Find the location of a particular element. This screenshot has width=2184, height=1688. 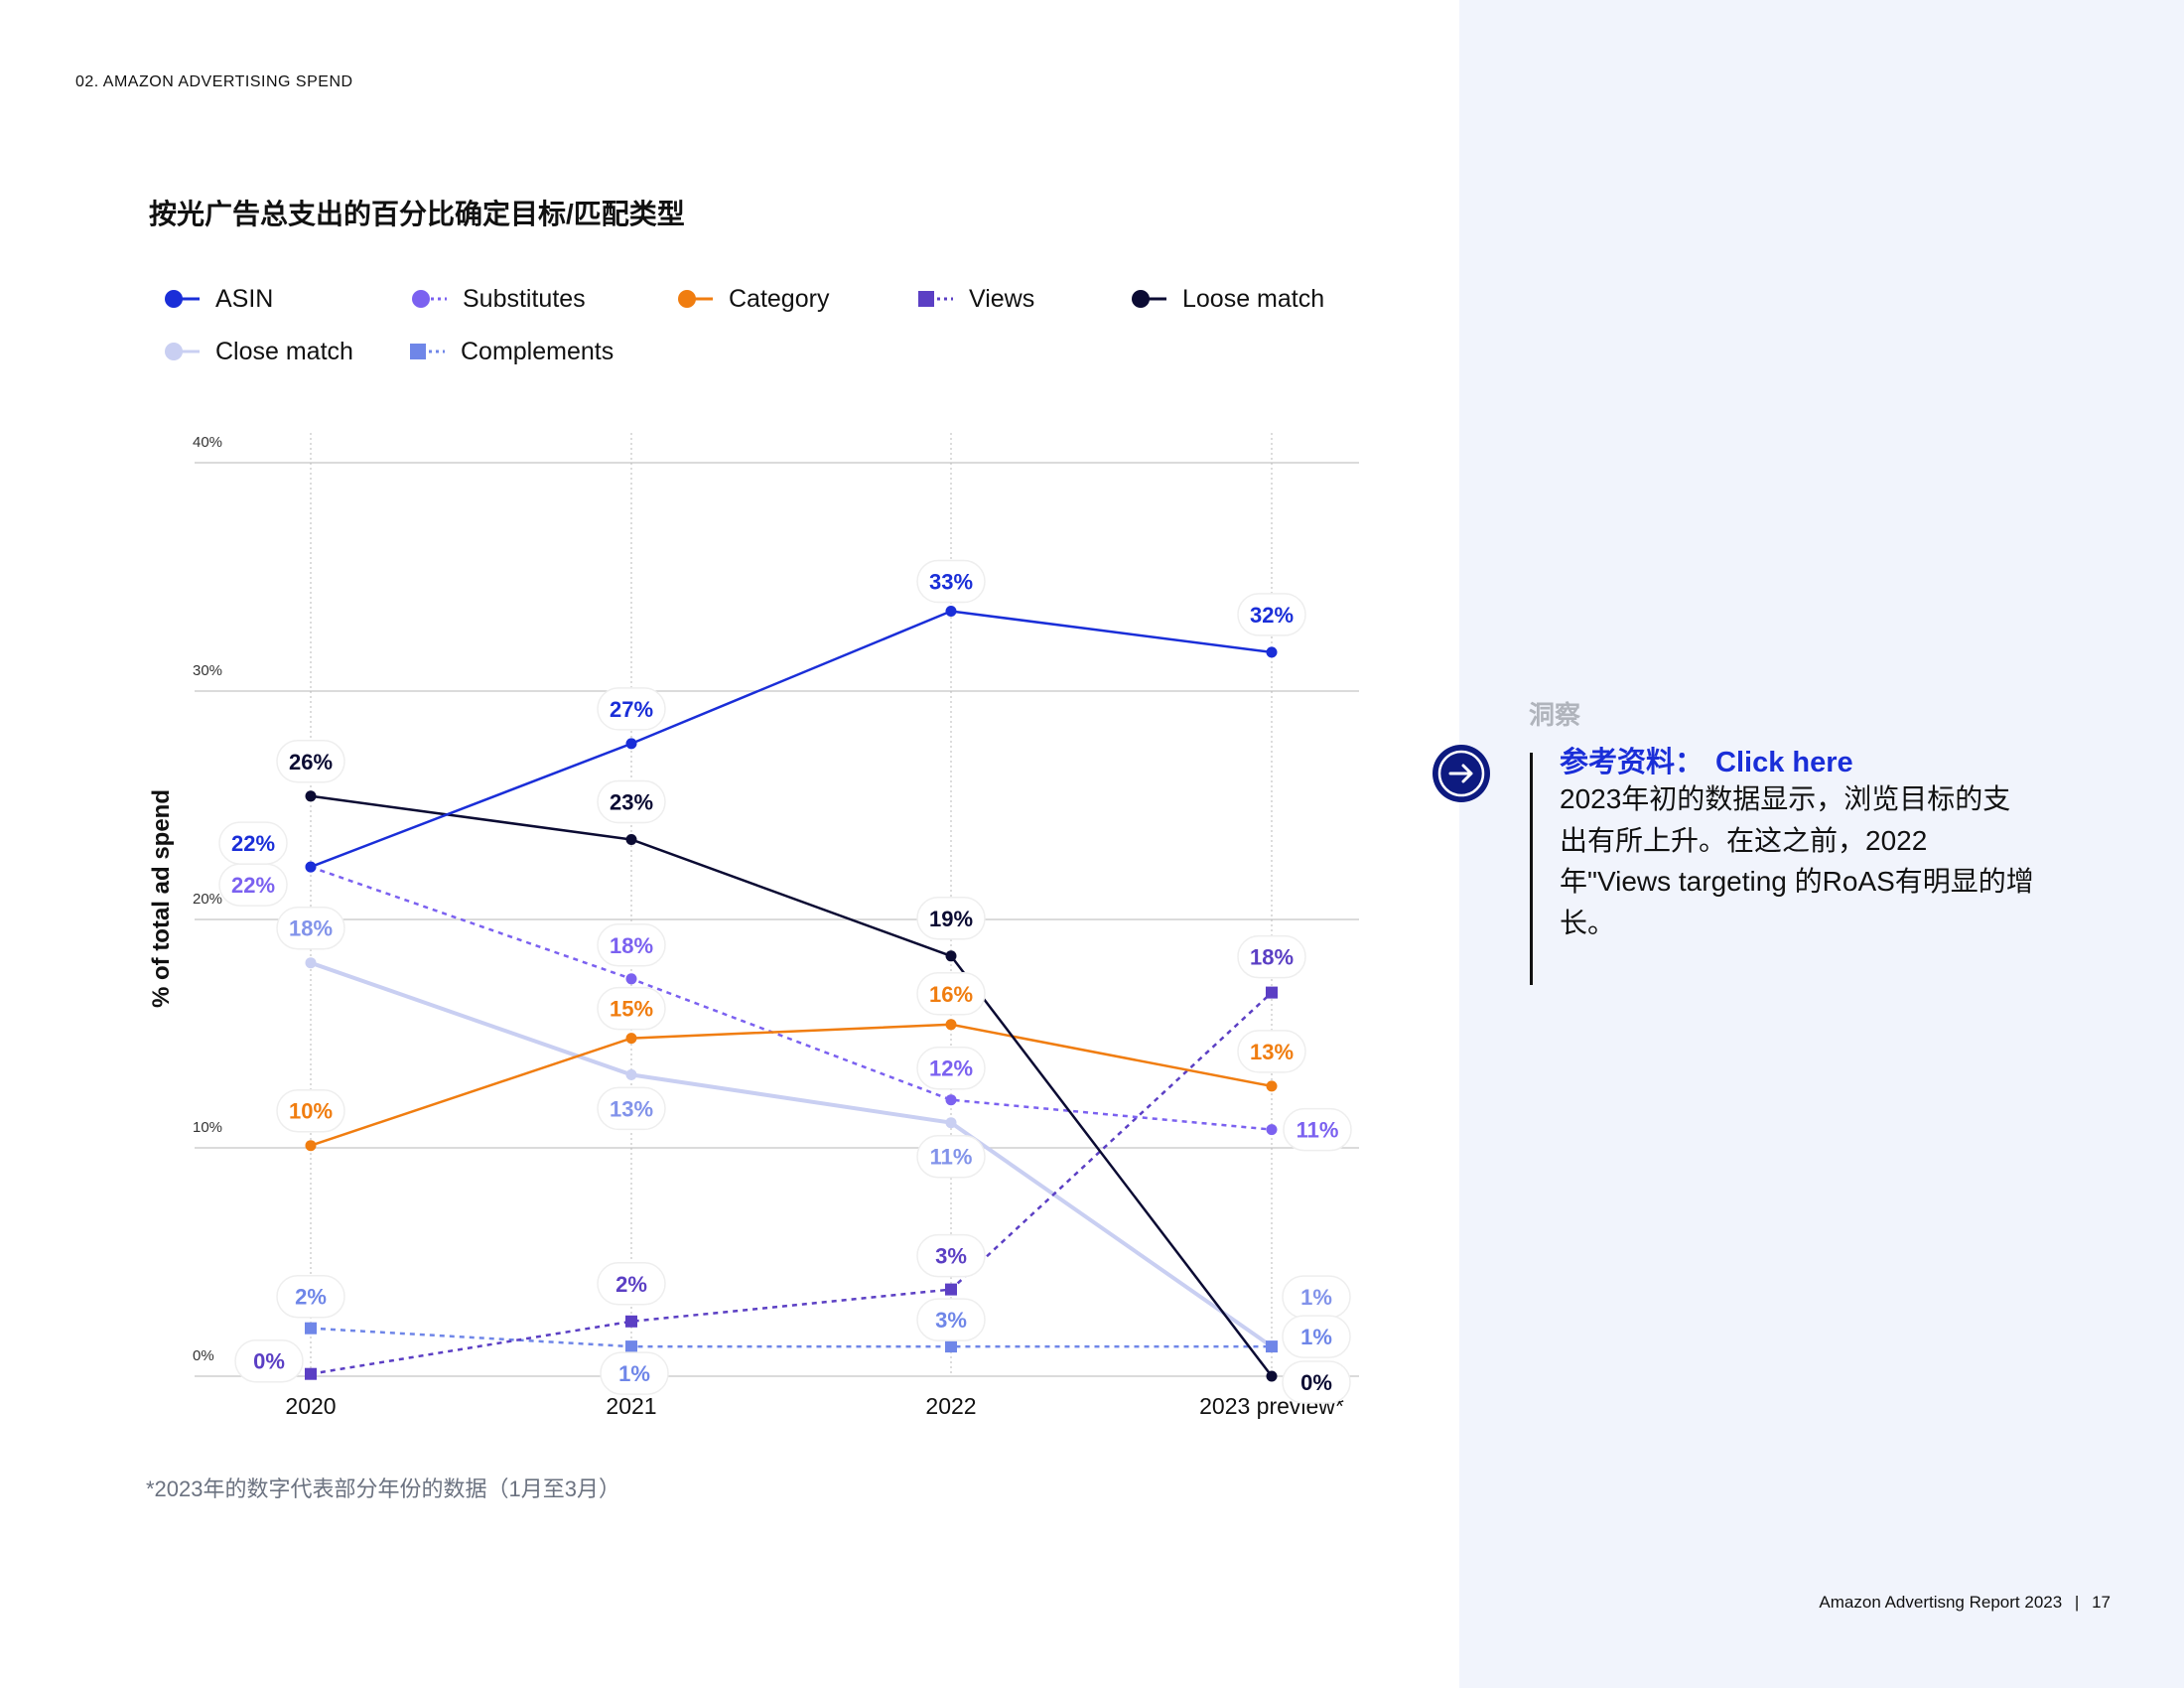

data-label-complements: 1% is located at coordinates (1316, 1336).